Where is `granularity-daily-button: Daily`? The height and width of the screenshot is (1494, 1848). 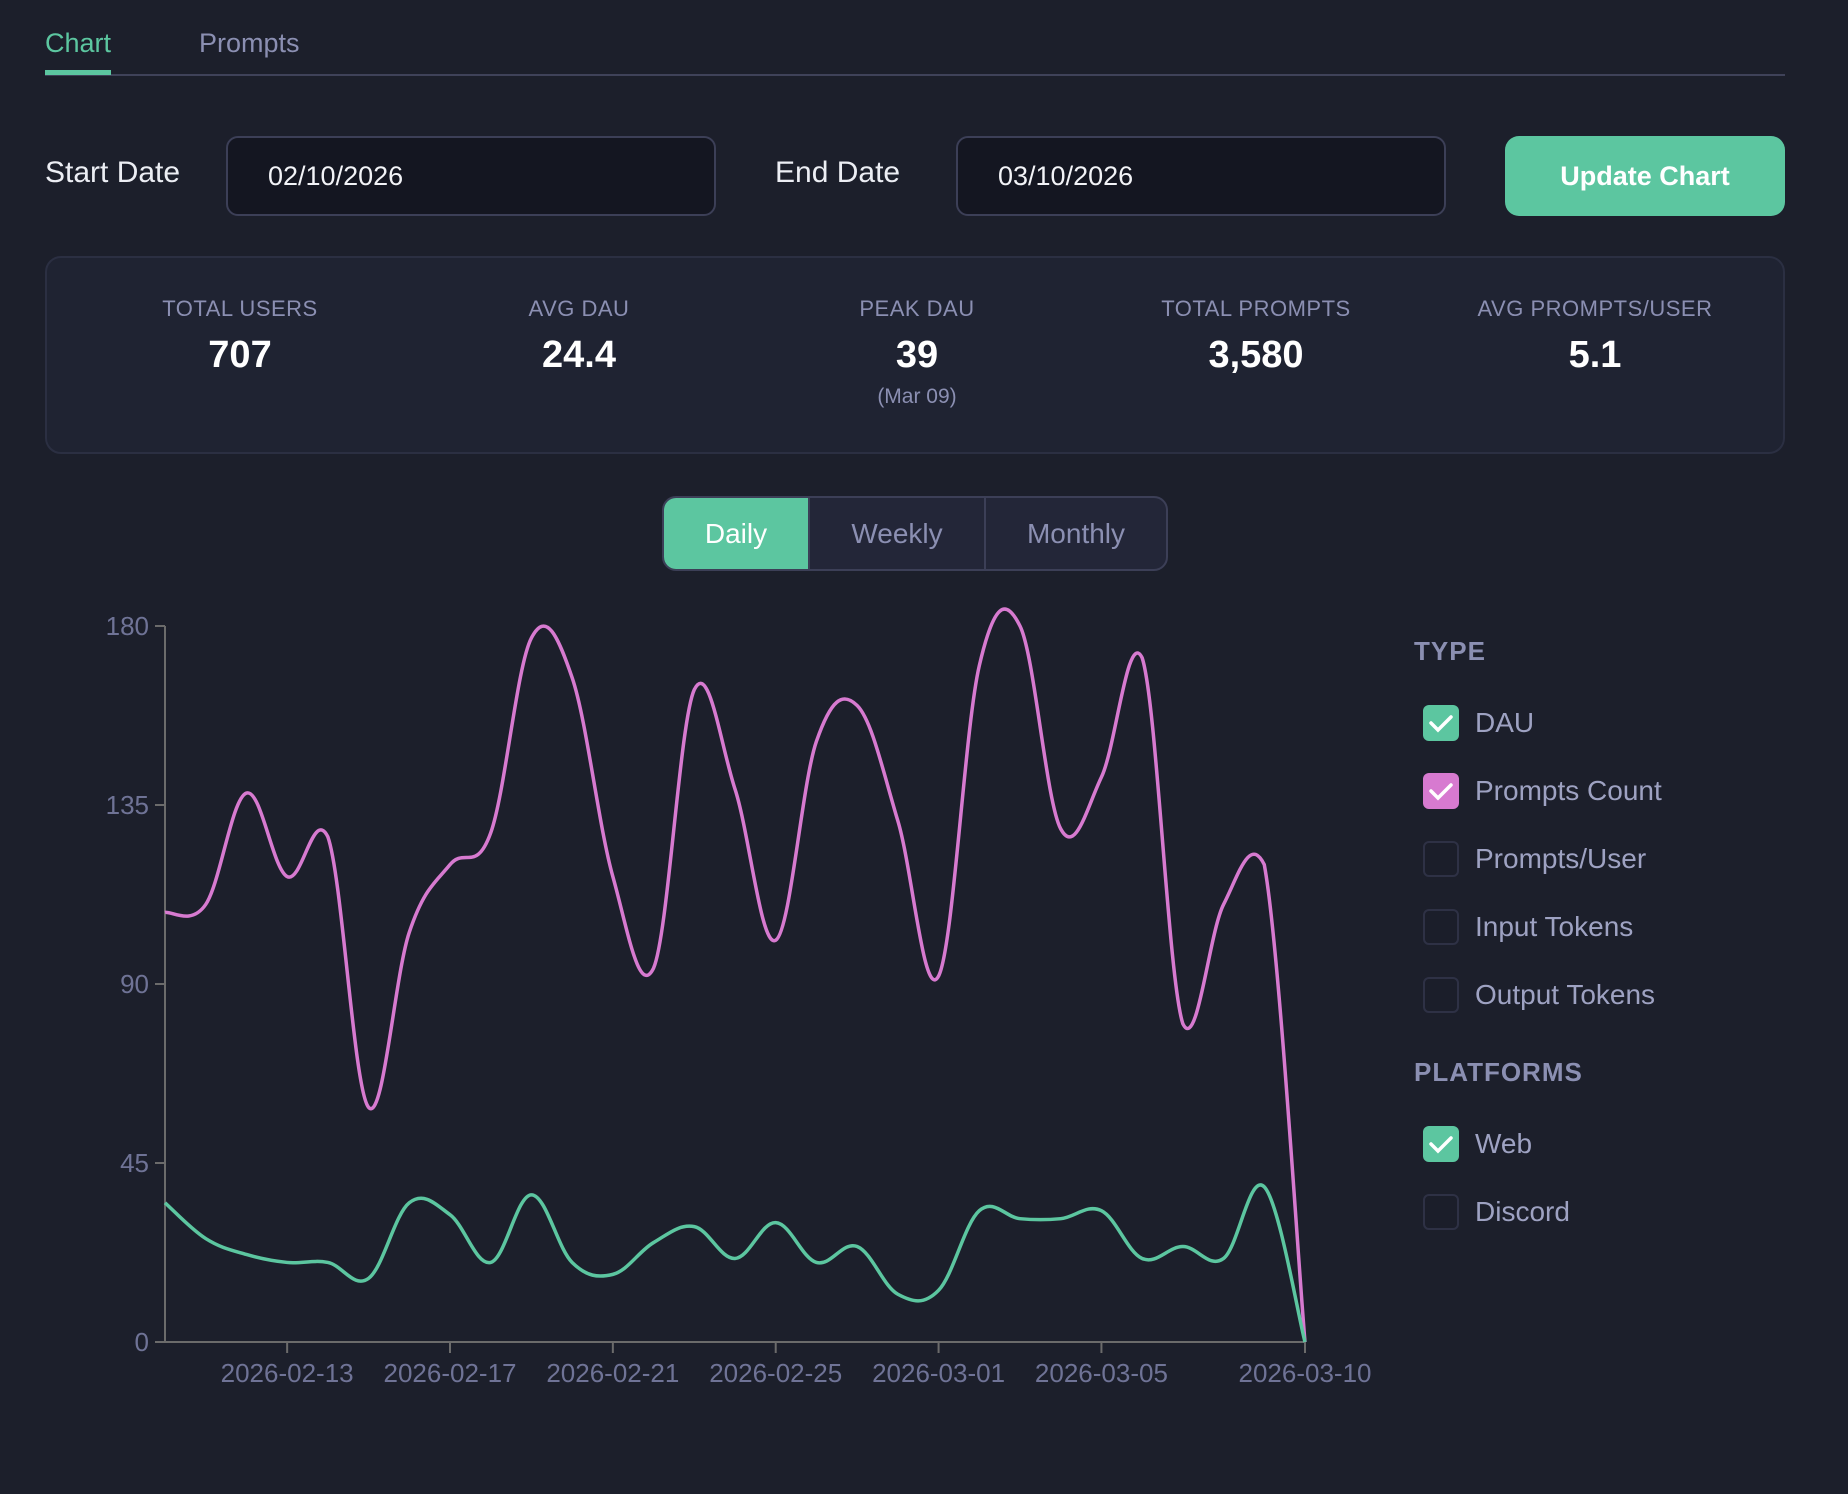
granularity-daily-button: Daily is located at coordinates (736, 533).